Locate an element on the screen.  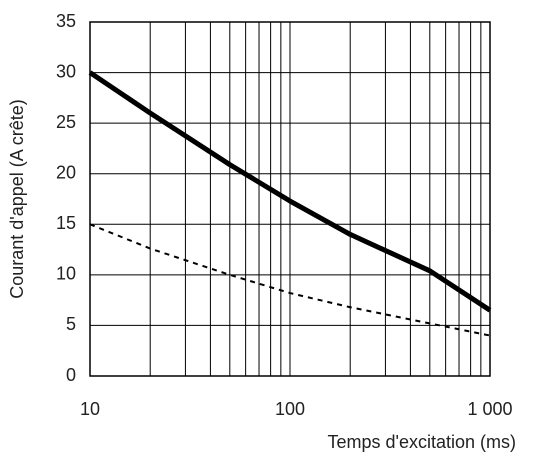
x-axis-label: Temps d'excitation (ms) is located at coordinates (422, 442).